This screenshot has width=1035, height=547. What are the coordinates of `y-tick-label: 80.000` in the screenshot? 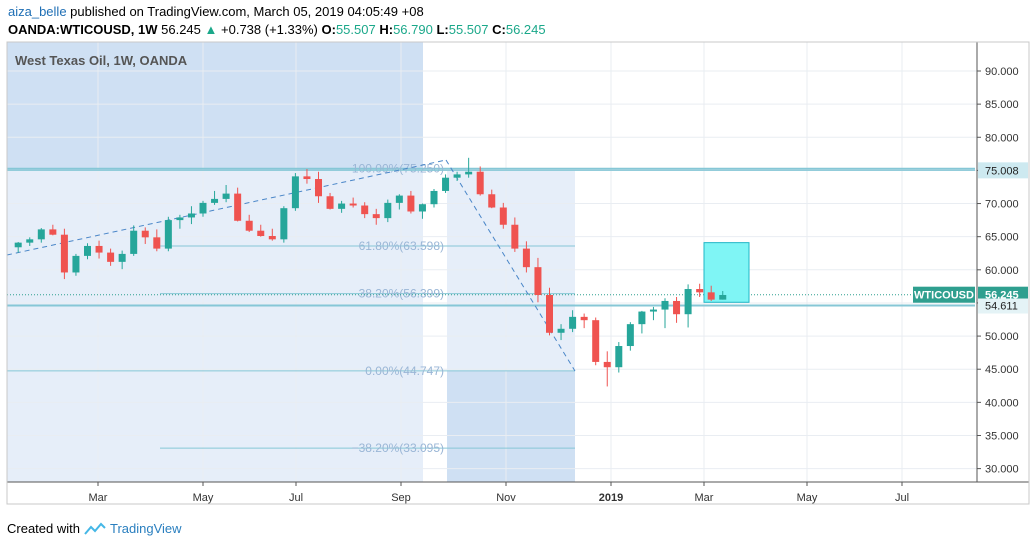 It's located at (1002, 138).